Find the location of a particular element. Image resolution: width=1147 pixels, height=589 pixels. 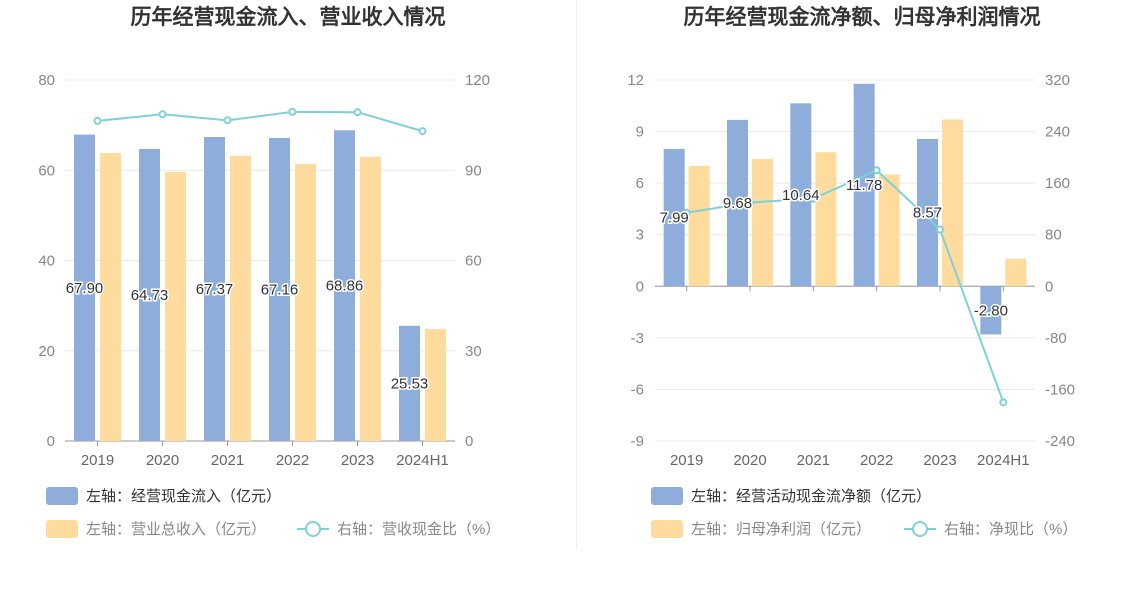

right-axis-tick-label: -80 is located at coordinates (1056, 338).